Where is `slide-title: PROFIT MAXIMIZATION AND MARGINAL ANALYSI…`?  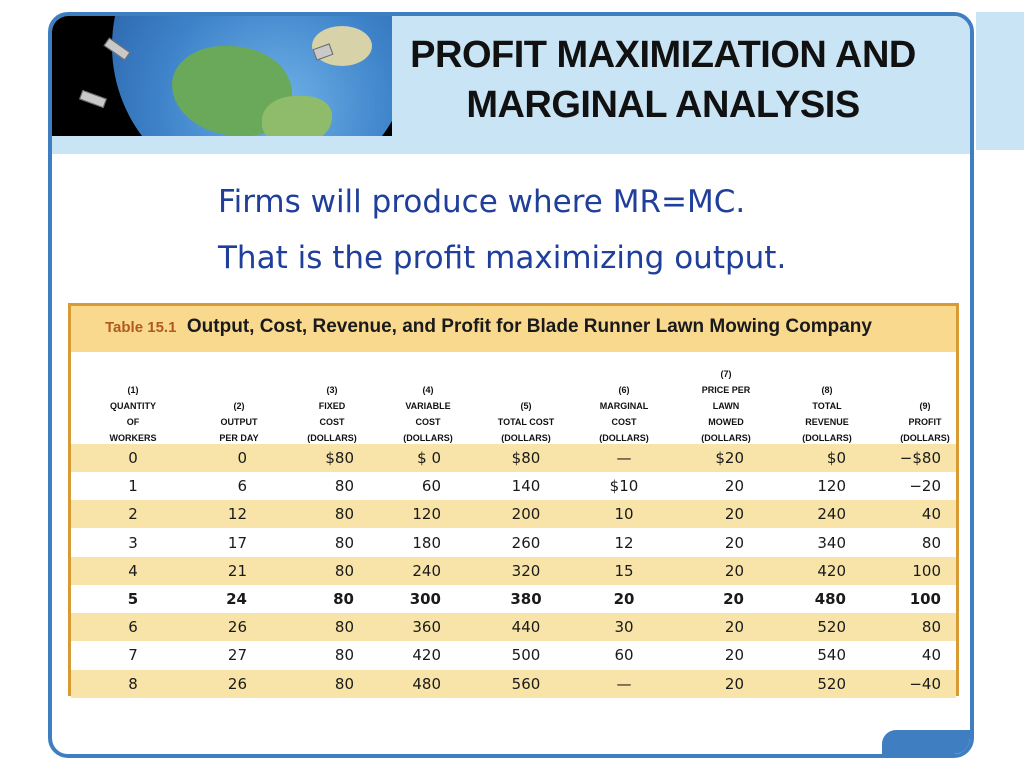 slide-title: PROFIT MAXIMIZATION AND MARGINAL ANALYSI… is located at coordinates (663, 80).